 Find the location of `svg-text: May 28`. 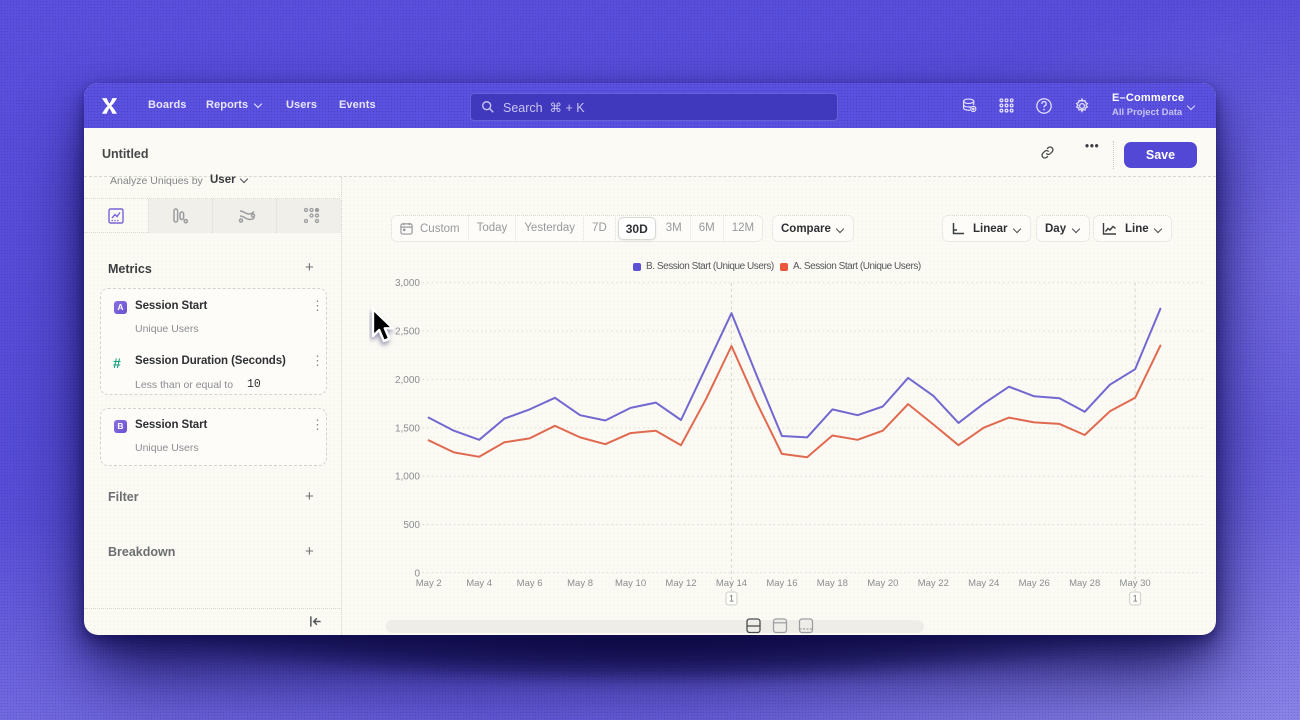

svg-text: May 28 is located at coordinates (1084, 583).